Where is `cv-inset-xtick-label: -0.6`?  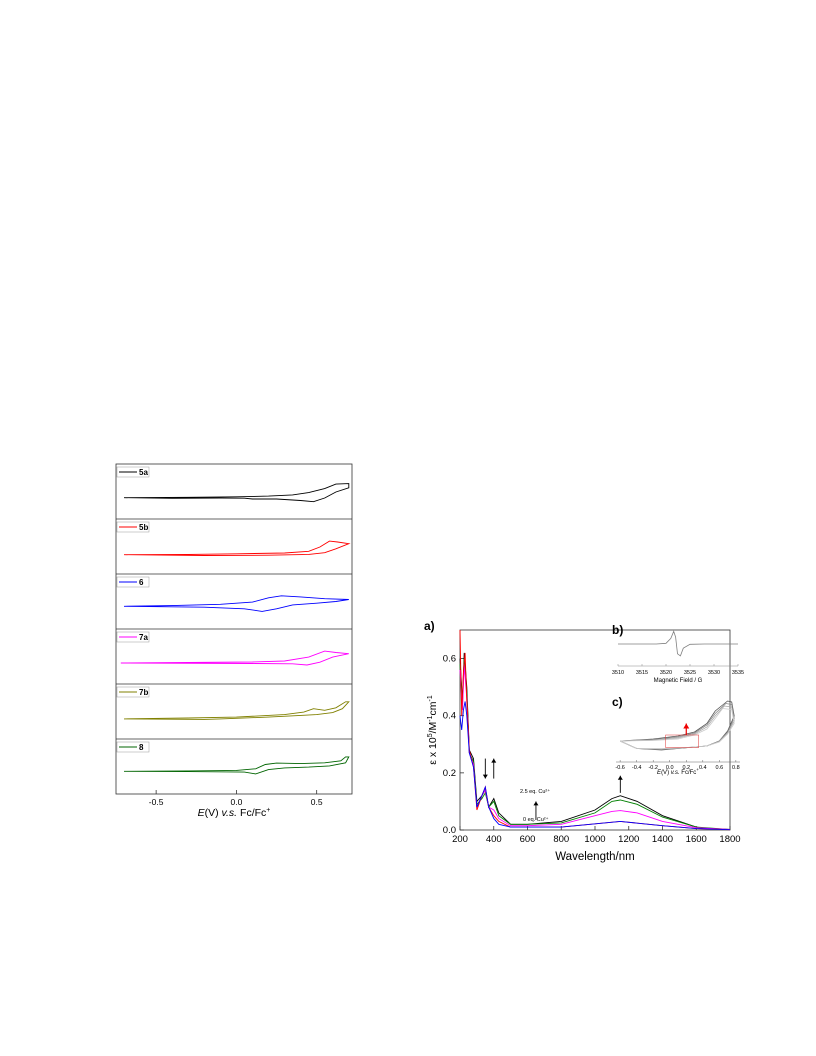
cv-inset-xtick-label: -0.6 is located at coordinates (619, 768).